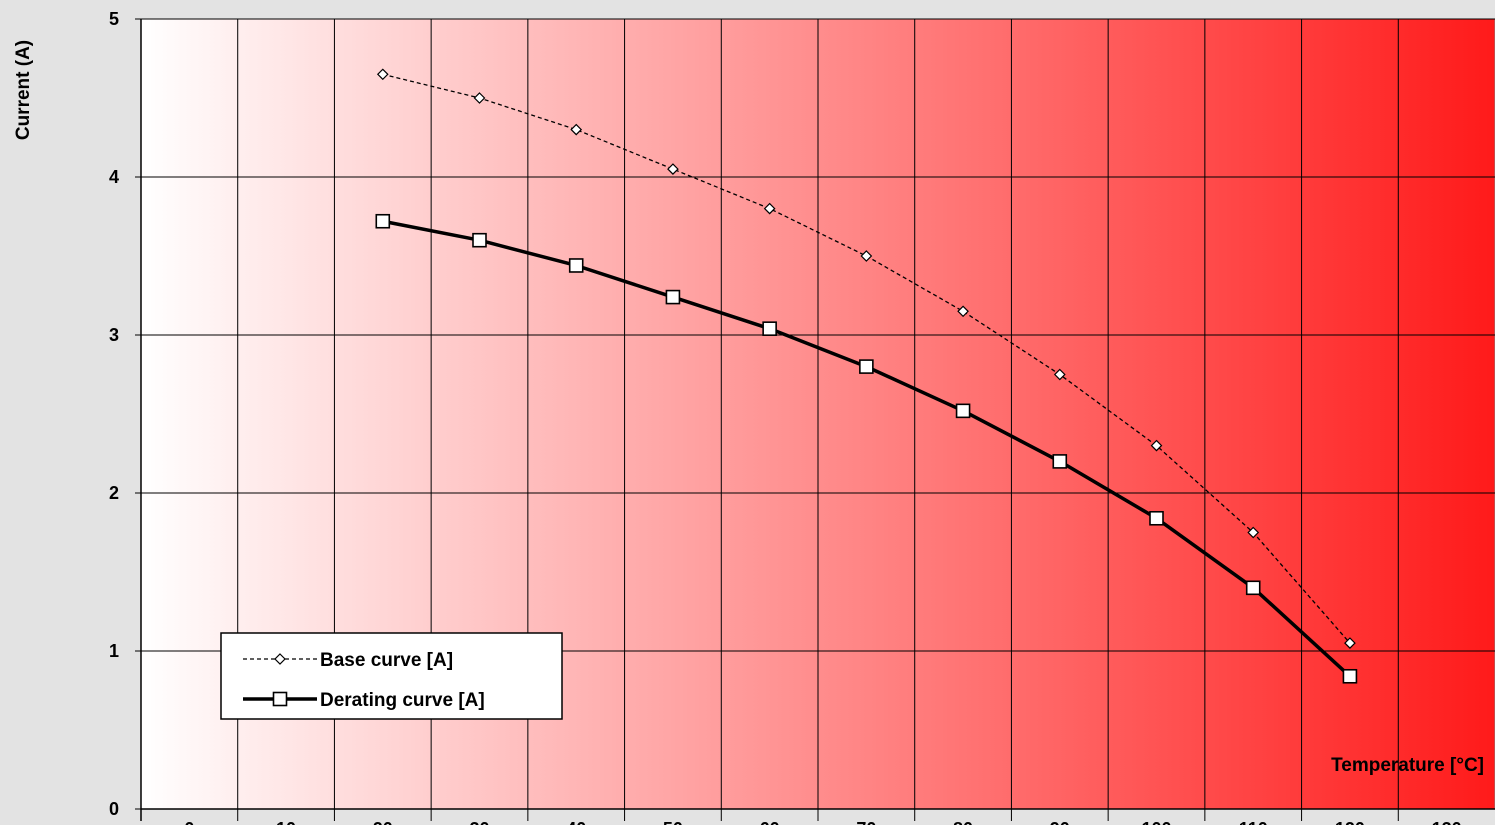 The image size is (1495, 825). What do you see at coordinates (963, 822) in the screenshot?
I see `x-tick-label: 80` at bounding box center [963, 822].